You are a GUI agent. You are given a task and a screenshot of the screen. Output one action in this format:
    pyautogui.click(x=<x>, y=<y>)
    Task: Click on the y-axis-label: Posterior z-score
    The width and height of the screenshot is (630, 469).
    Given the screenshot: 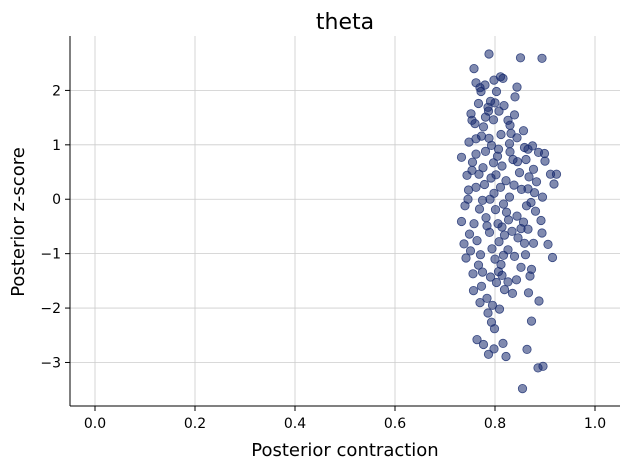 What is the action you would take?
    pyautogui.click(x=18, y=222)
    